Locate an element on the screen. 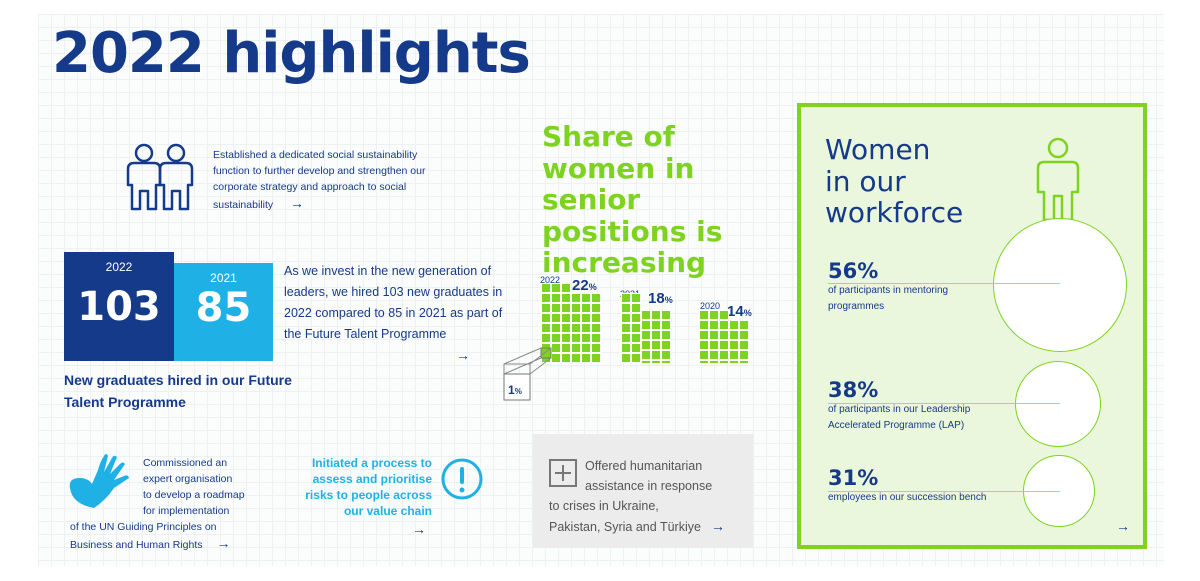 This screenshot has height=581, width=1200. humanitarian-box is located at coordinates (643, 491).